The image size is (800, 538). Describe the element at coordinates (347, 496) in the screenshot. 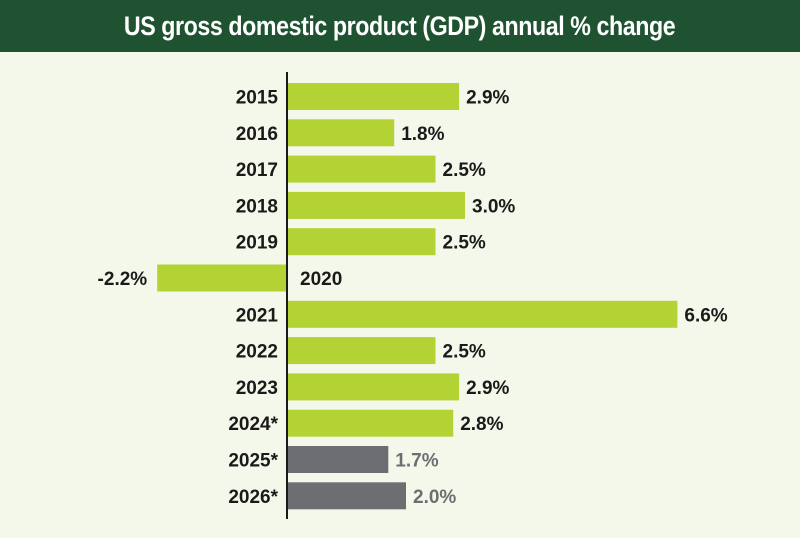

I see `bar-2026` at that location.